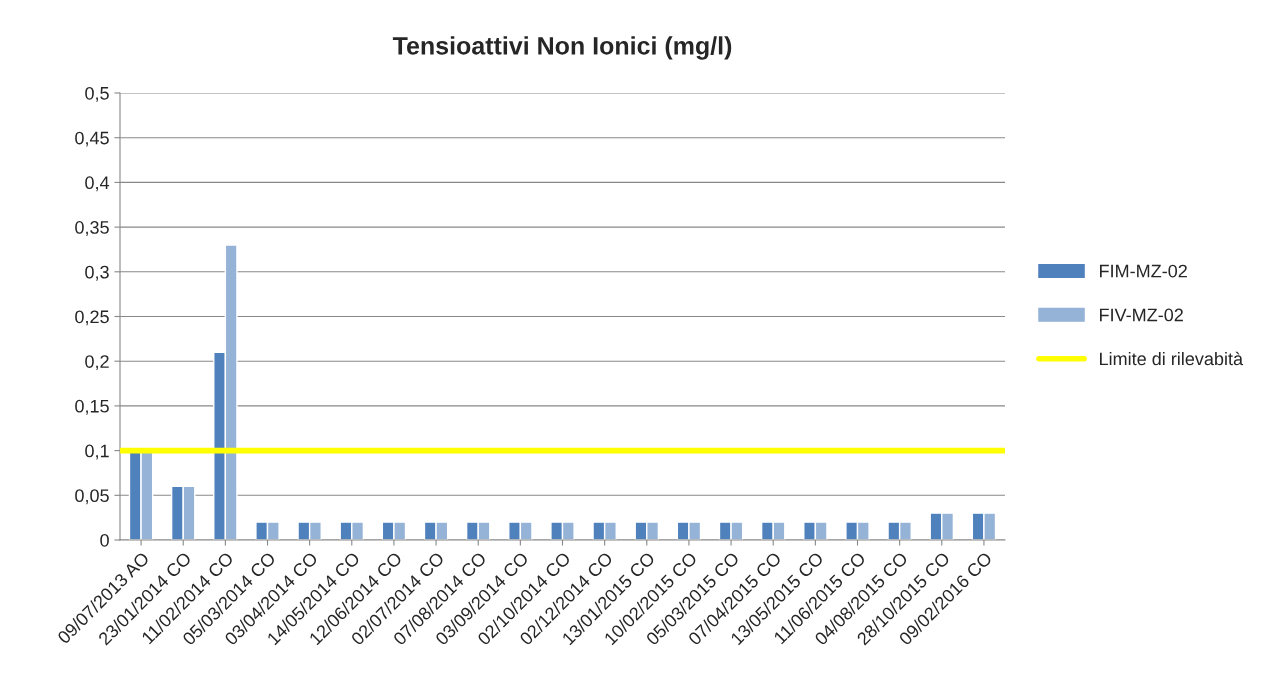 Image resolution: width=1282 pixels, height=689 pixels. Describe the element at coordinates (92, 139) in the screenshot. I see `y-tick-label: 0,45` at that location.